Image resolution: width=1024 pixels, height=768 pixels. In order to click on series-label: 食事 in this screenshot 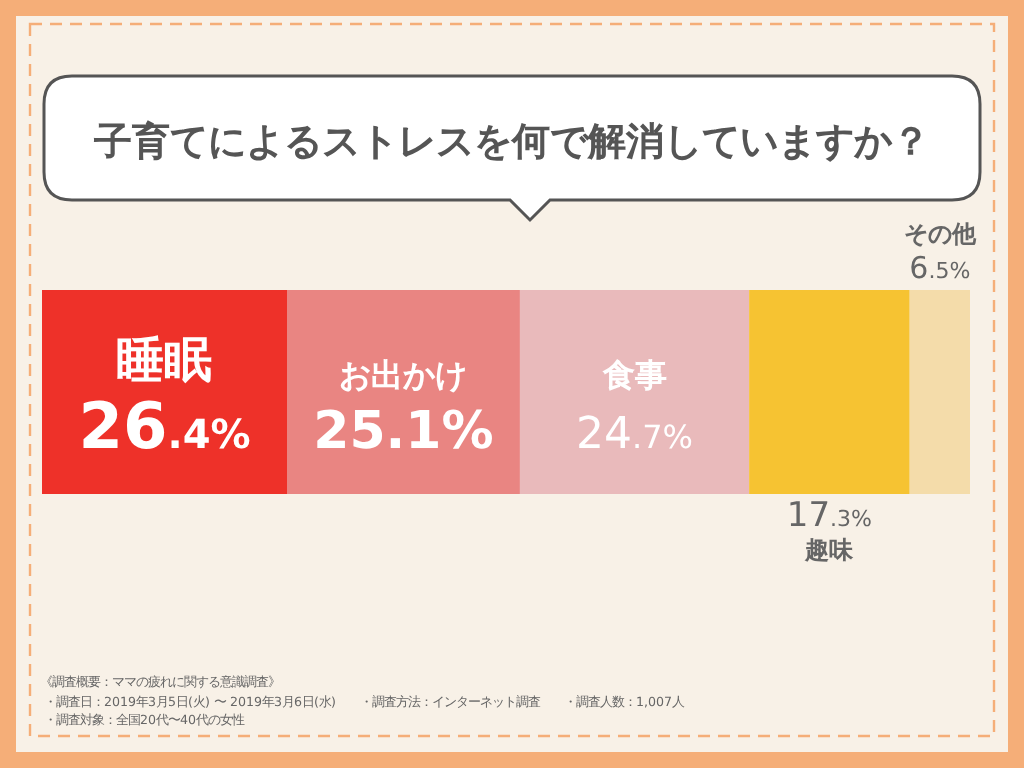, I will do `click(633, 375)`.